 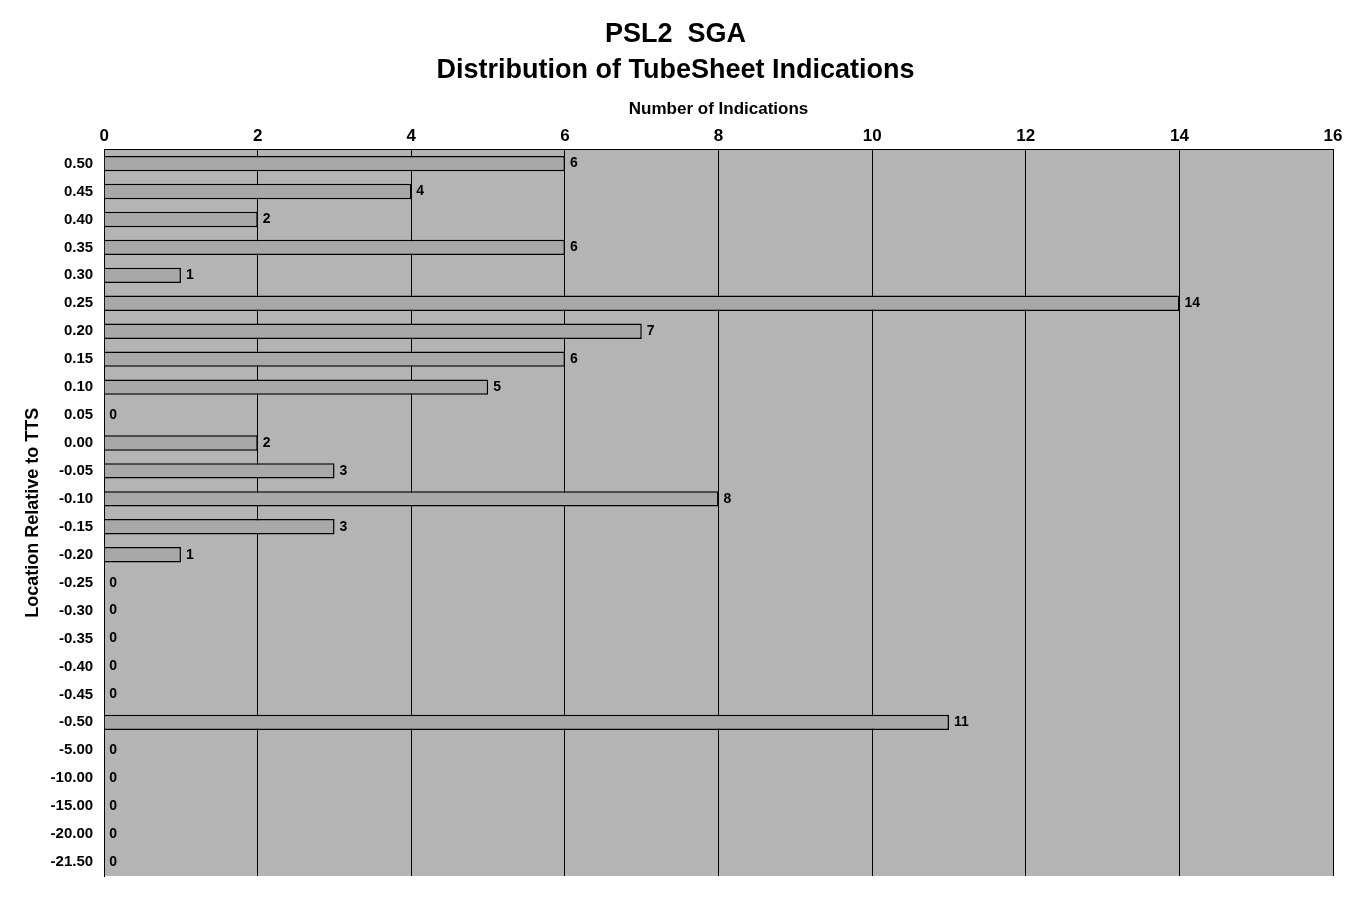 I want to click on y-tick-label: -10.00, so click(x=72, y=777).